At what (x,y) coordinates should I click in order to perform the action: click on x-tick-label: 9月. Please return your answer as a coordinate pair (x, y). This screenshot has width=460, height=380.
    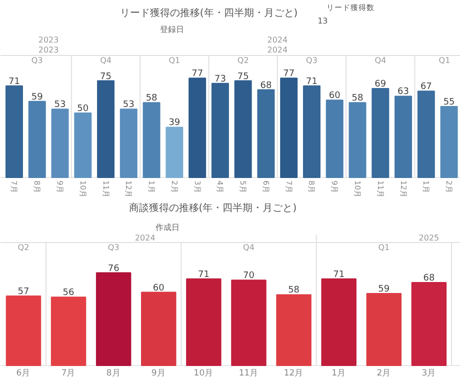
    Looking at the image, I should click on (158, 373).